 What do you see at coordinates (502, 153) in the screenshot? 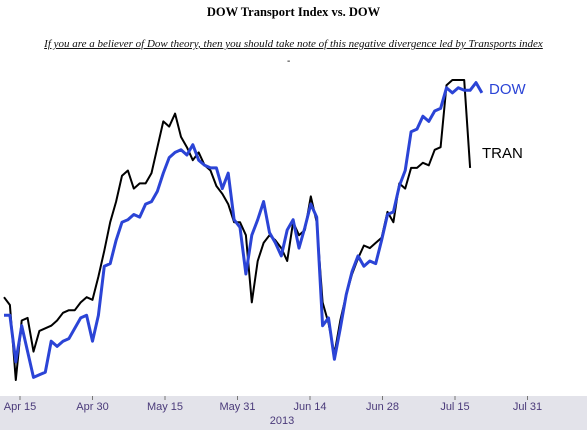
I see `series-label-tran: TRAN` at bounding box center [502, 153].